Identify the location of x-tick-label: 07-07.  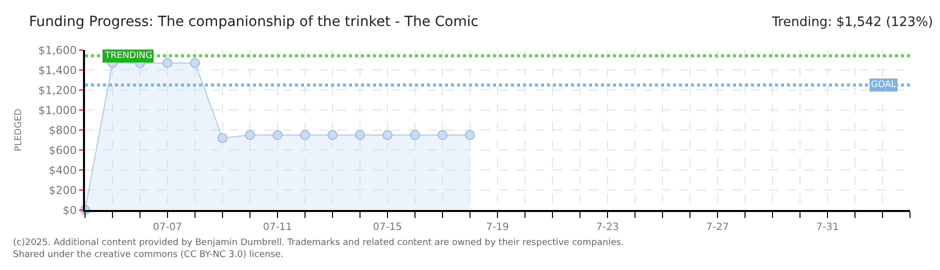
(167, 227).